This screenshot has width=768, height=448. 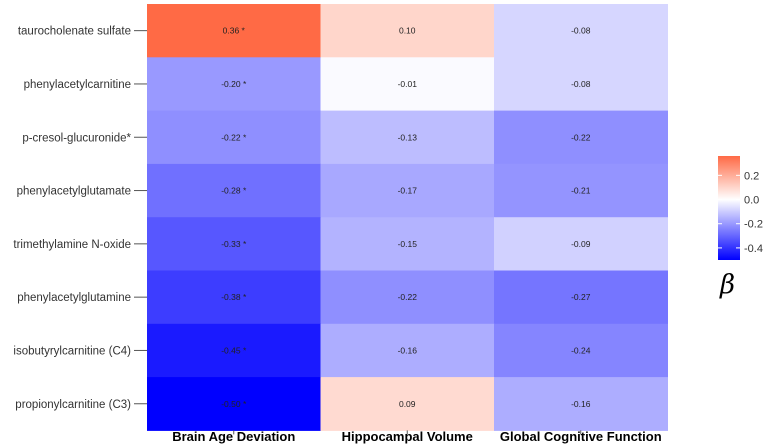 What do you see at coordinates (233, 436) in the screenshot?
I see `column-label: Brain Age Deviation` at bounding box center [233, 436].